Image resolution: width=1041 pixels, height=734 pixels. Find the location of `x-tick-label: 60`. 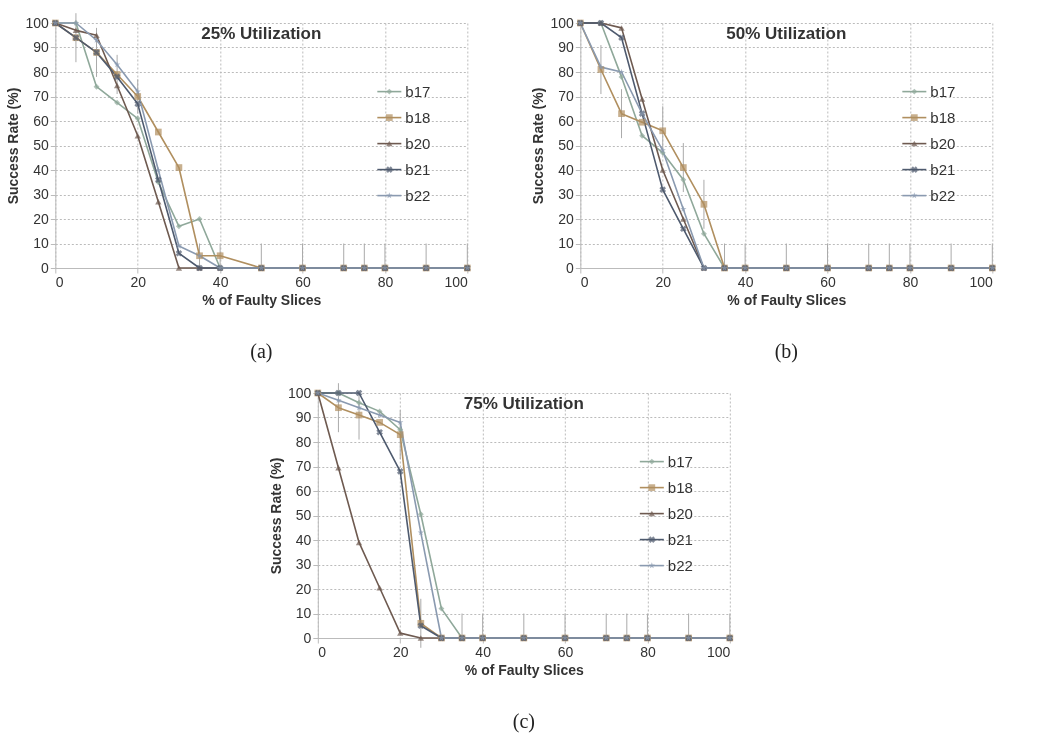

x-tick-label: 60 is located at coordinates (828, 281).